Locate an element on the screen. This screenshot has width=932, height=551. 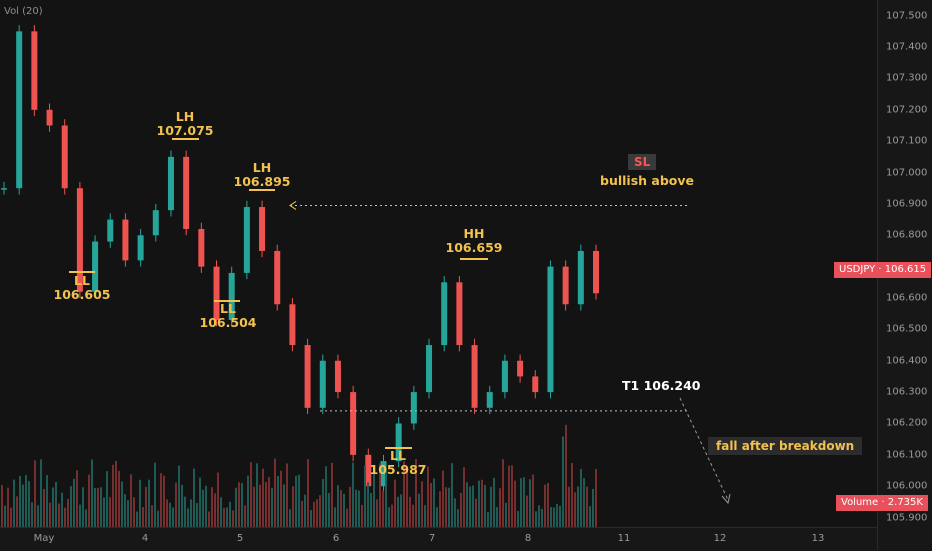
bullish-level-arrow-head is located at coordinates (293, 205).